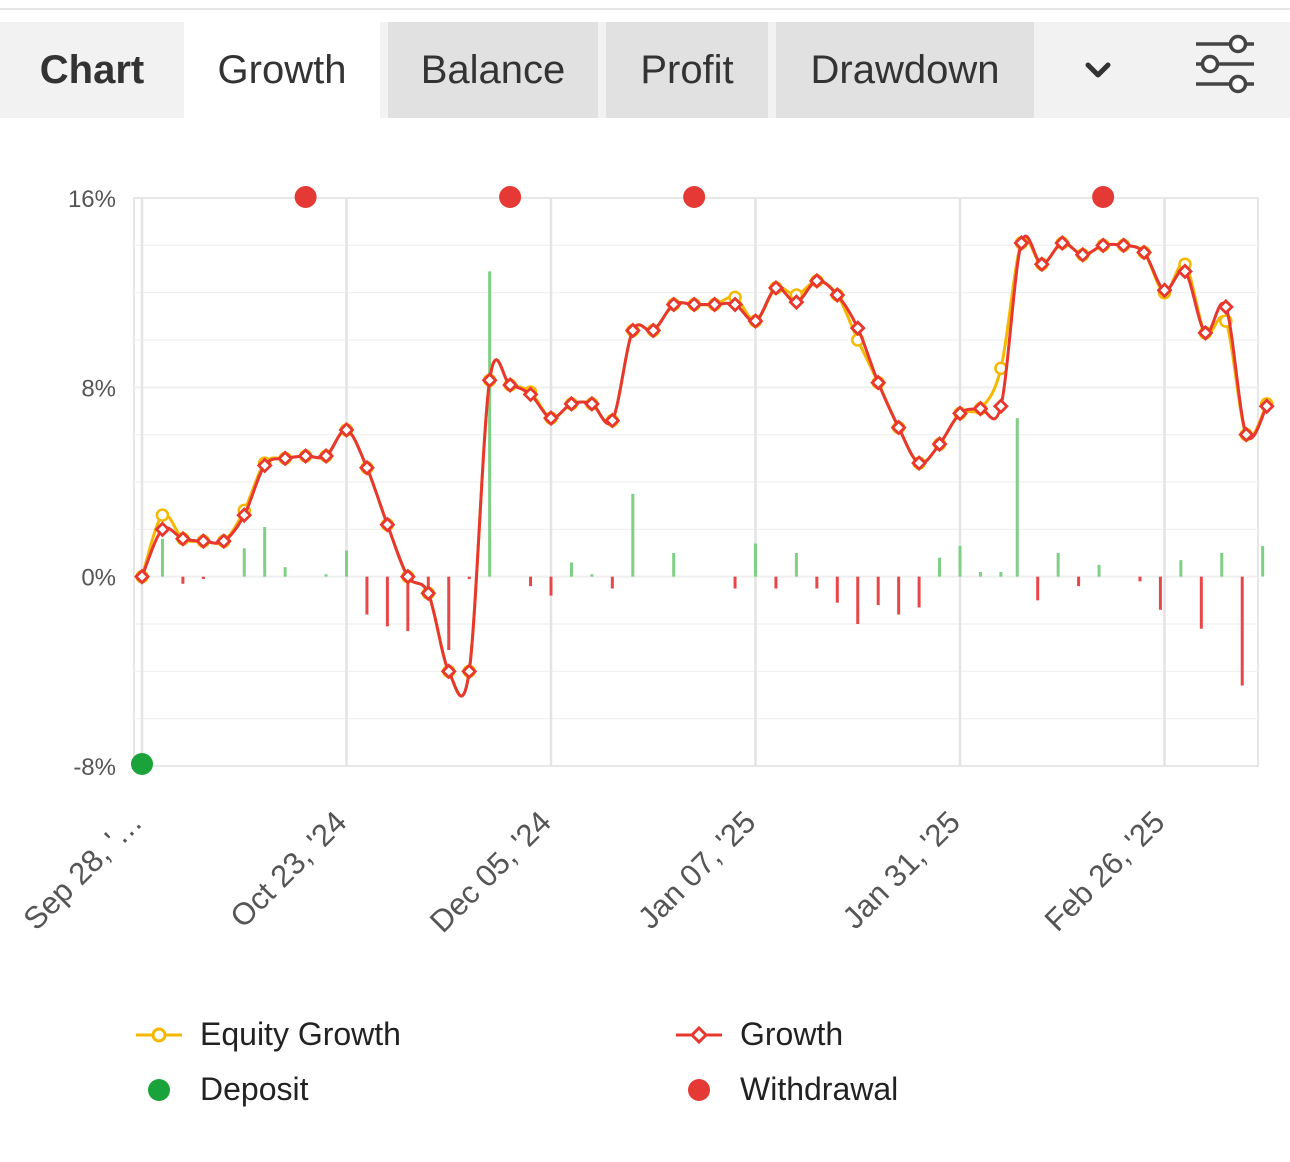 Image resolution: width=1290 pixels, height=1162 pixels. Describe the element at coordinates (792, 1034) in the screenshot. I see `legend-growth-label: Growth` at that location.